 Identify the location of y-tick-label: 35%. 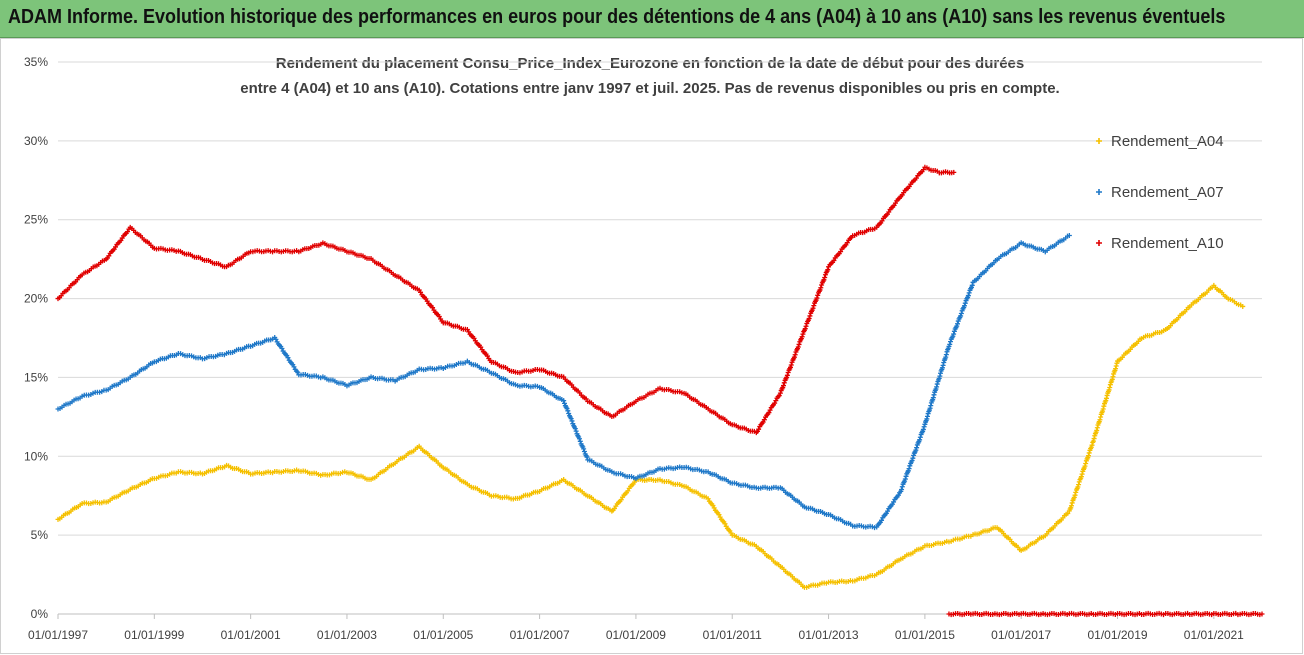
(36, 62).